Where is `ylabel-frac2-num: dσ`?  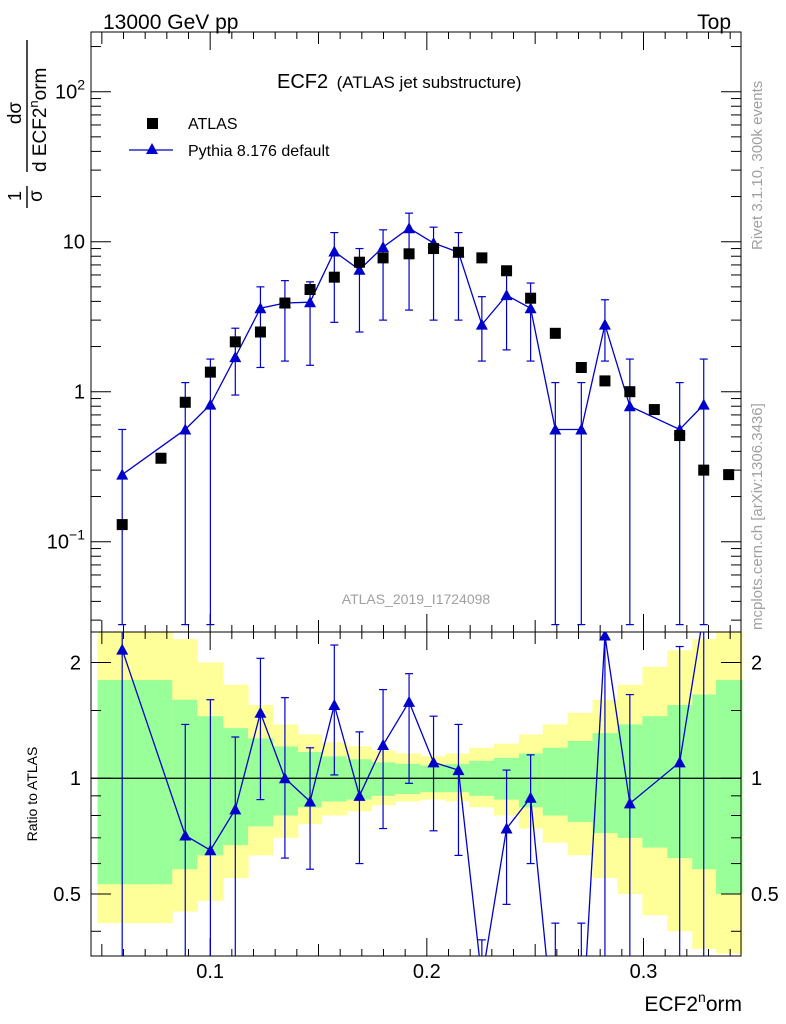 ylabel-frac2-num: dσ is located at coordinates (15, 113).